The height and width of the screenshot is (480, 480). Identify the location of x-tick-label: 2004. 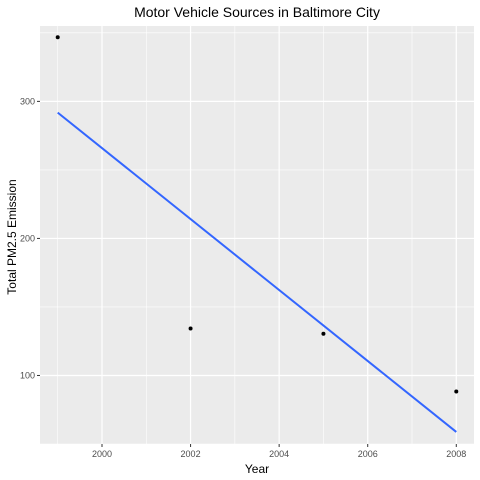
(279, 454).